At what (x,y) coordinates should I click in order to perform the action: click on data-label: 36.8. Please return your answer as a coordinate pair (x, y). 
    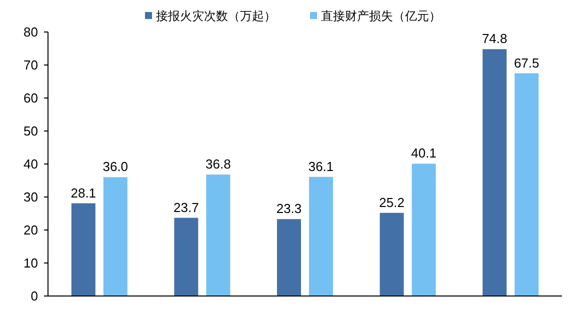
    Looking at the image, I should click on (218, 164).